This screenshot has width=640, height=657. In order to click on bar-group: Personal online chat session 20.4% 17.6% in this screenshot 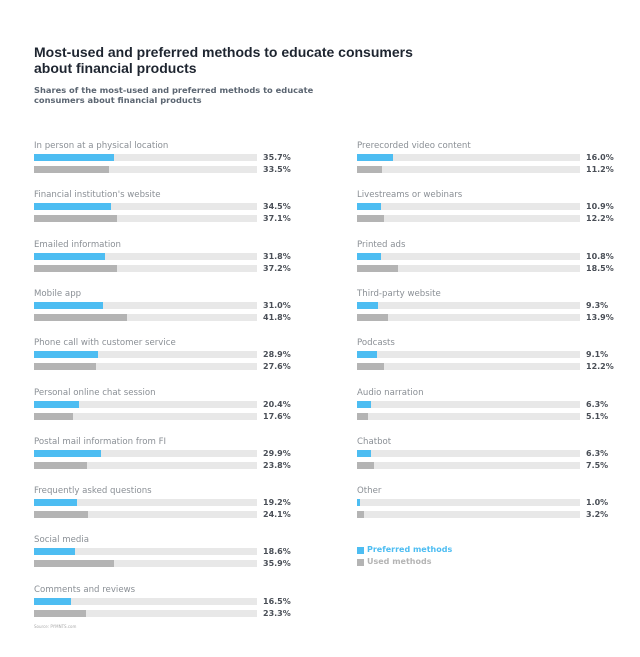, I will do `click(179, 405)`.